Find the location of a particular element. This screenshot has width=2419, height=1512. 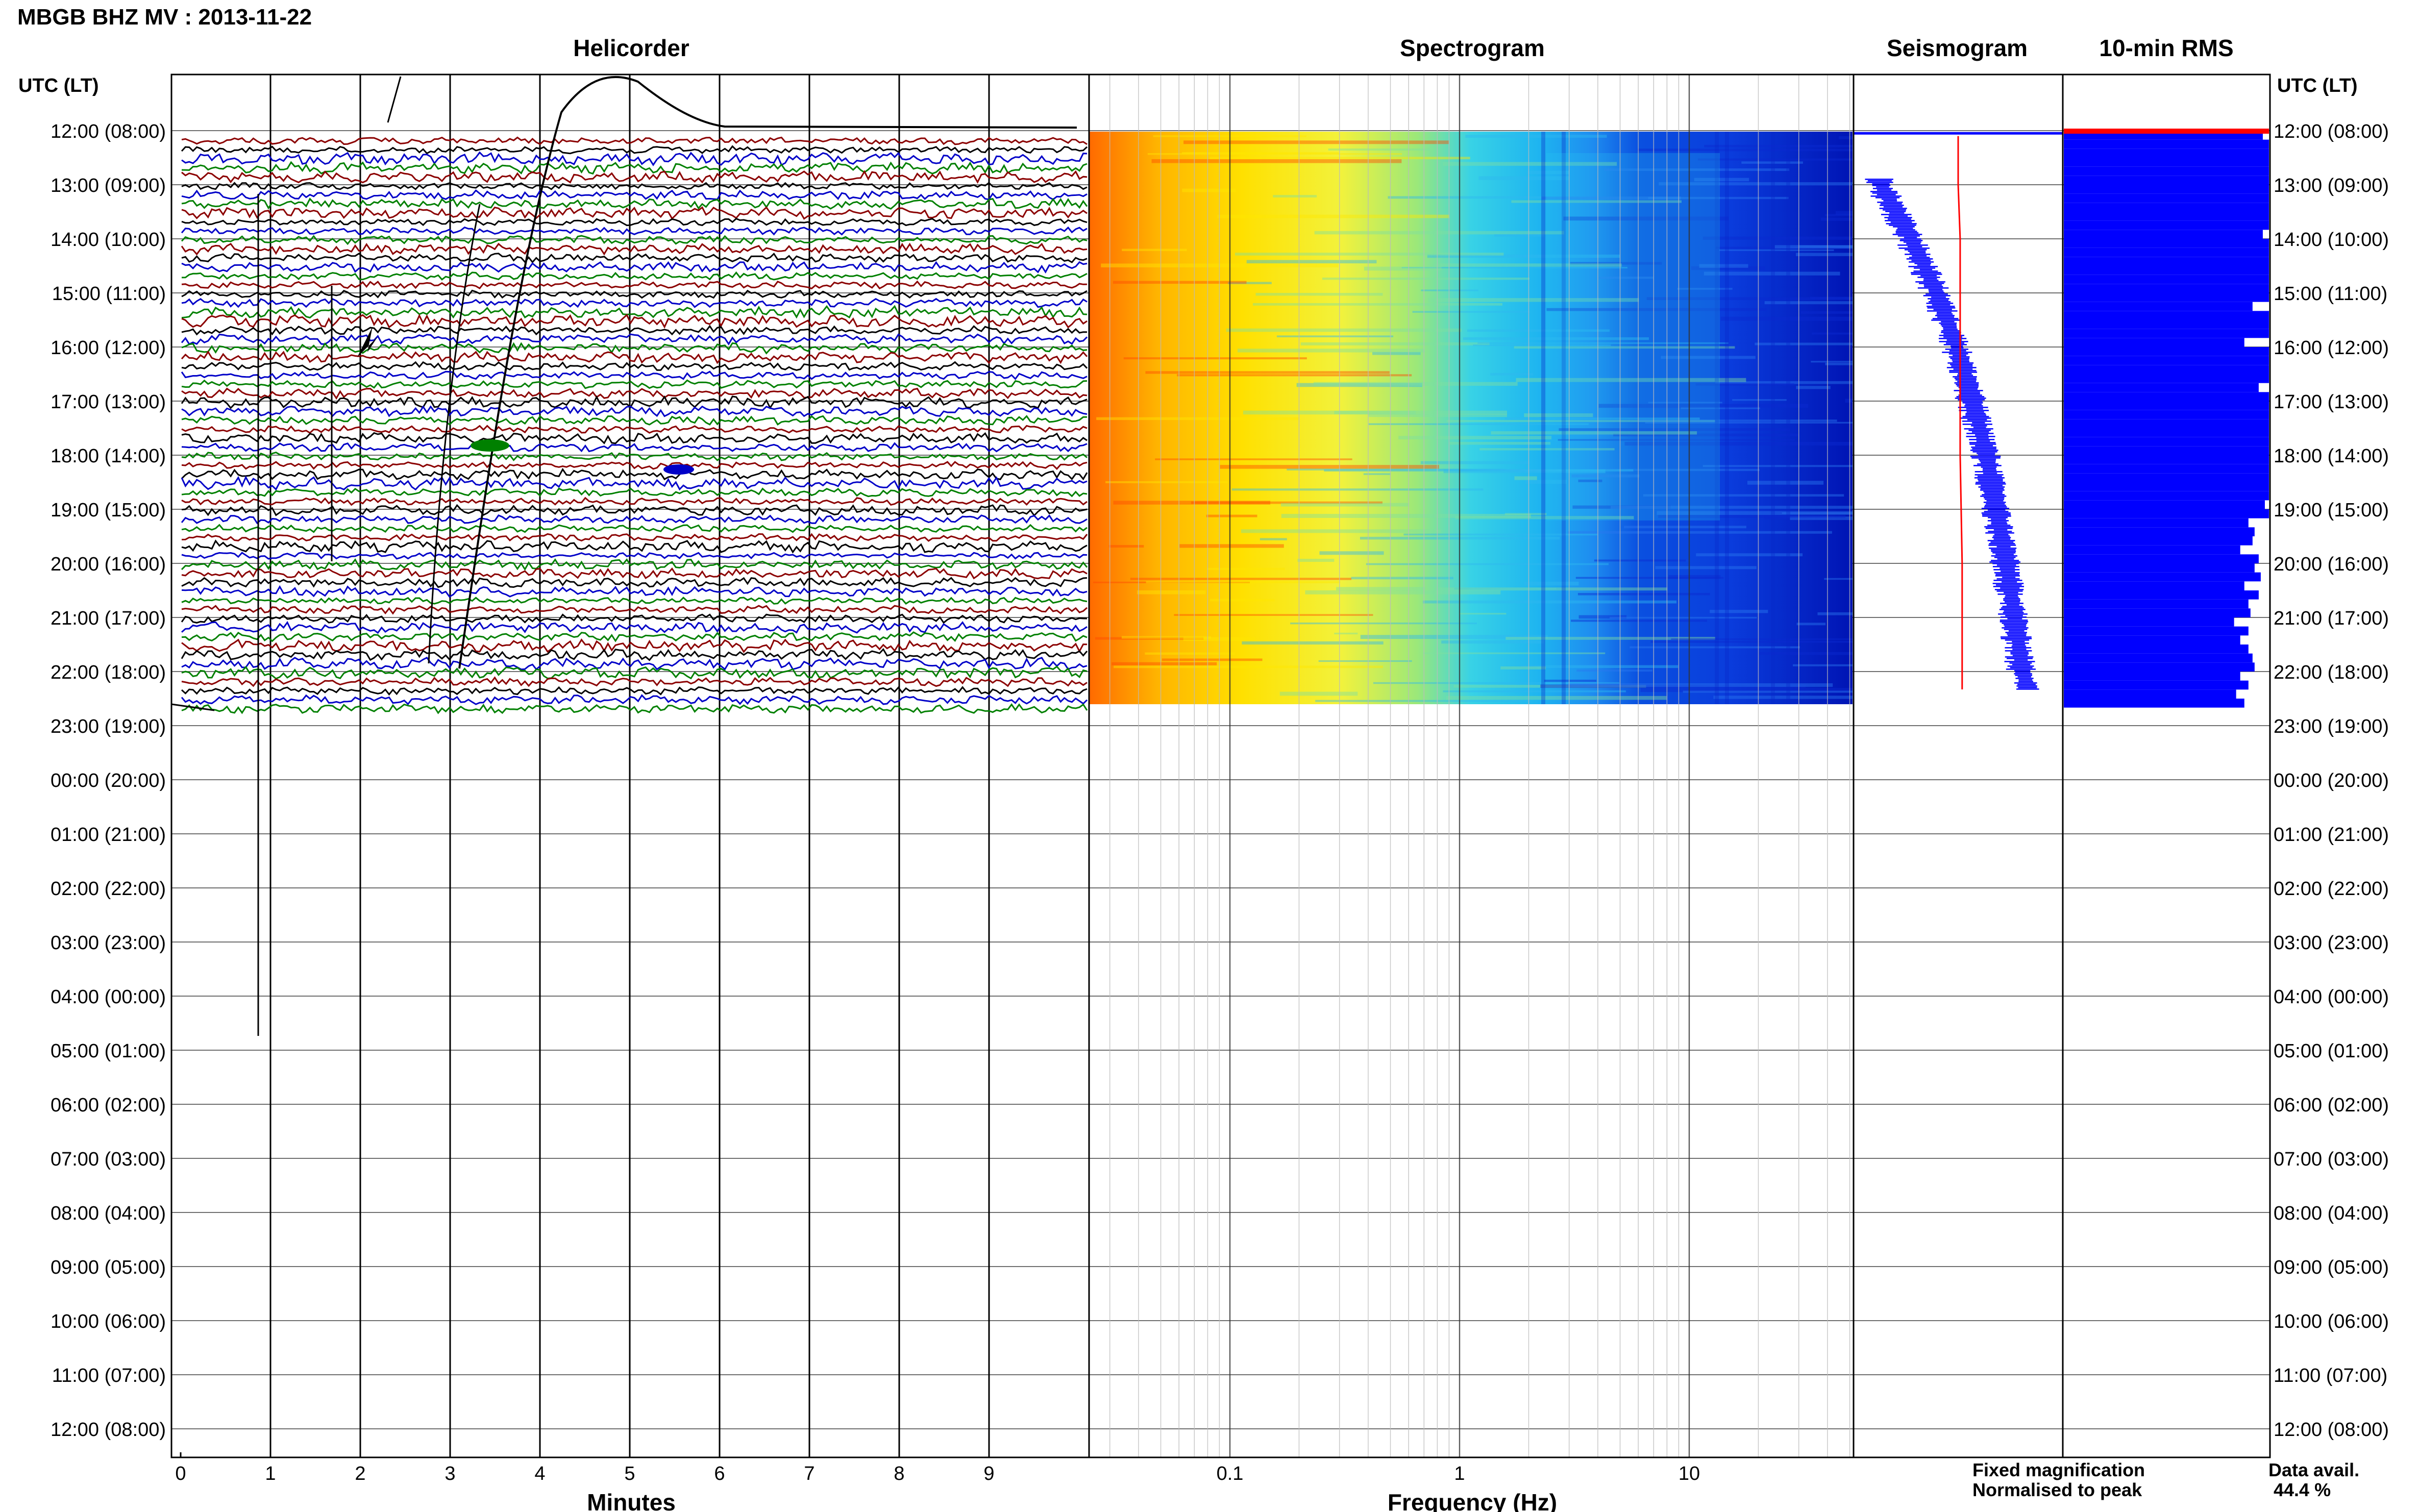

time-label-left: 20:00 (16:00) is located at coordinates (108, 564).